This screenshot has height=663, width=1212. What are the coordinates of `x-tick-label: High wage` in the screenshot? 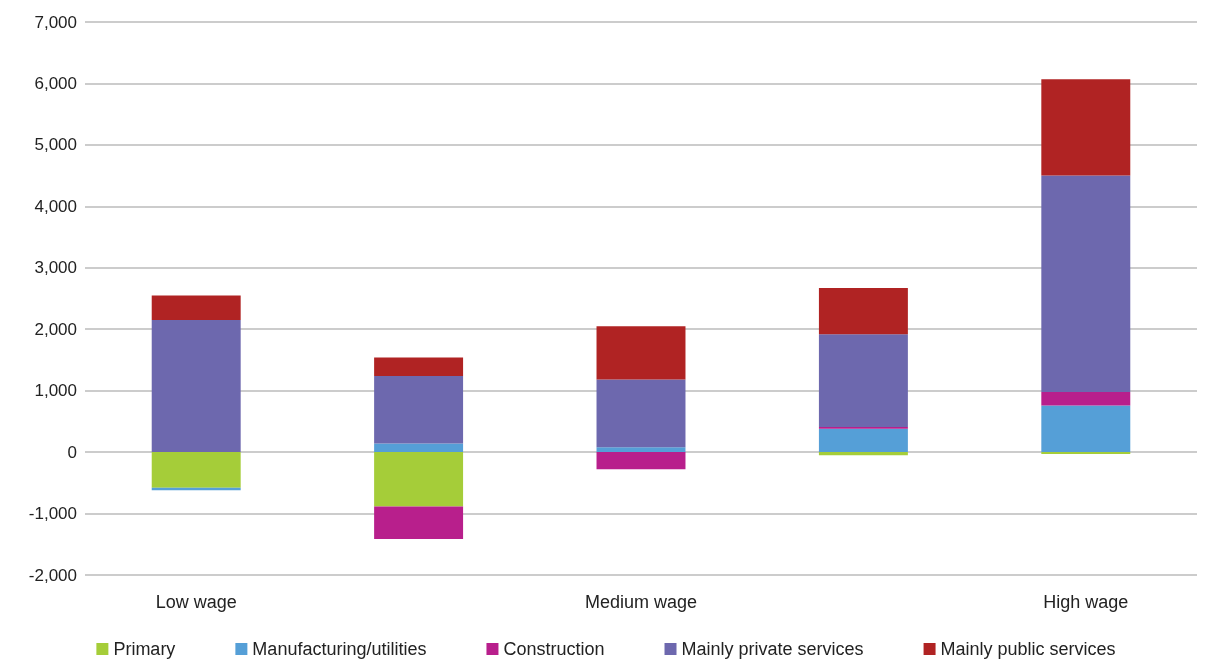 It's located at (1086, 602).